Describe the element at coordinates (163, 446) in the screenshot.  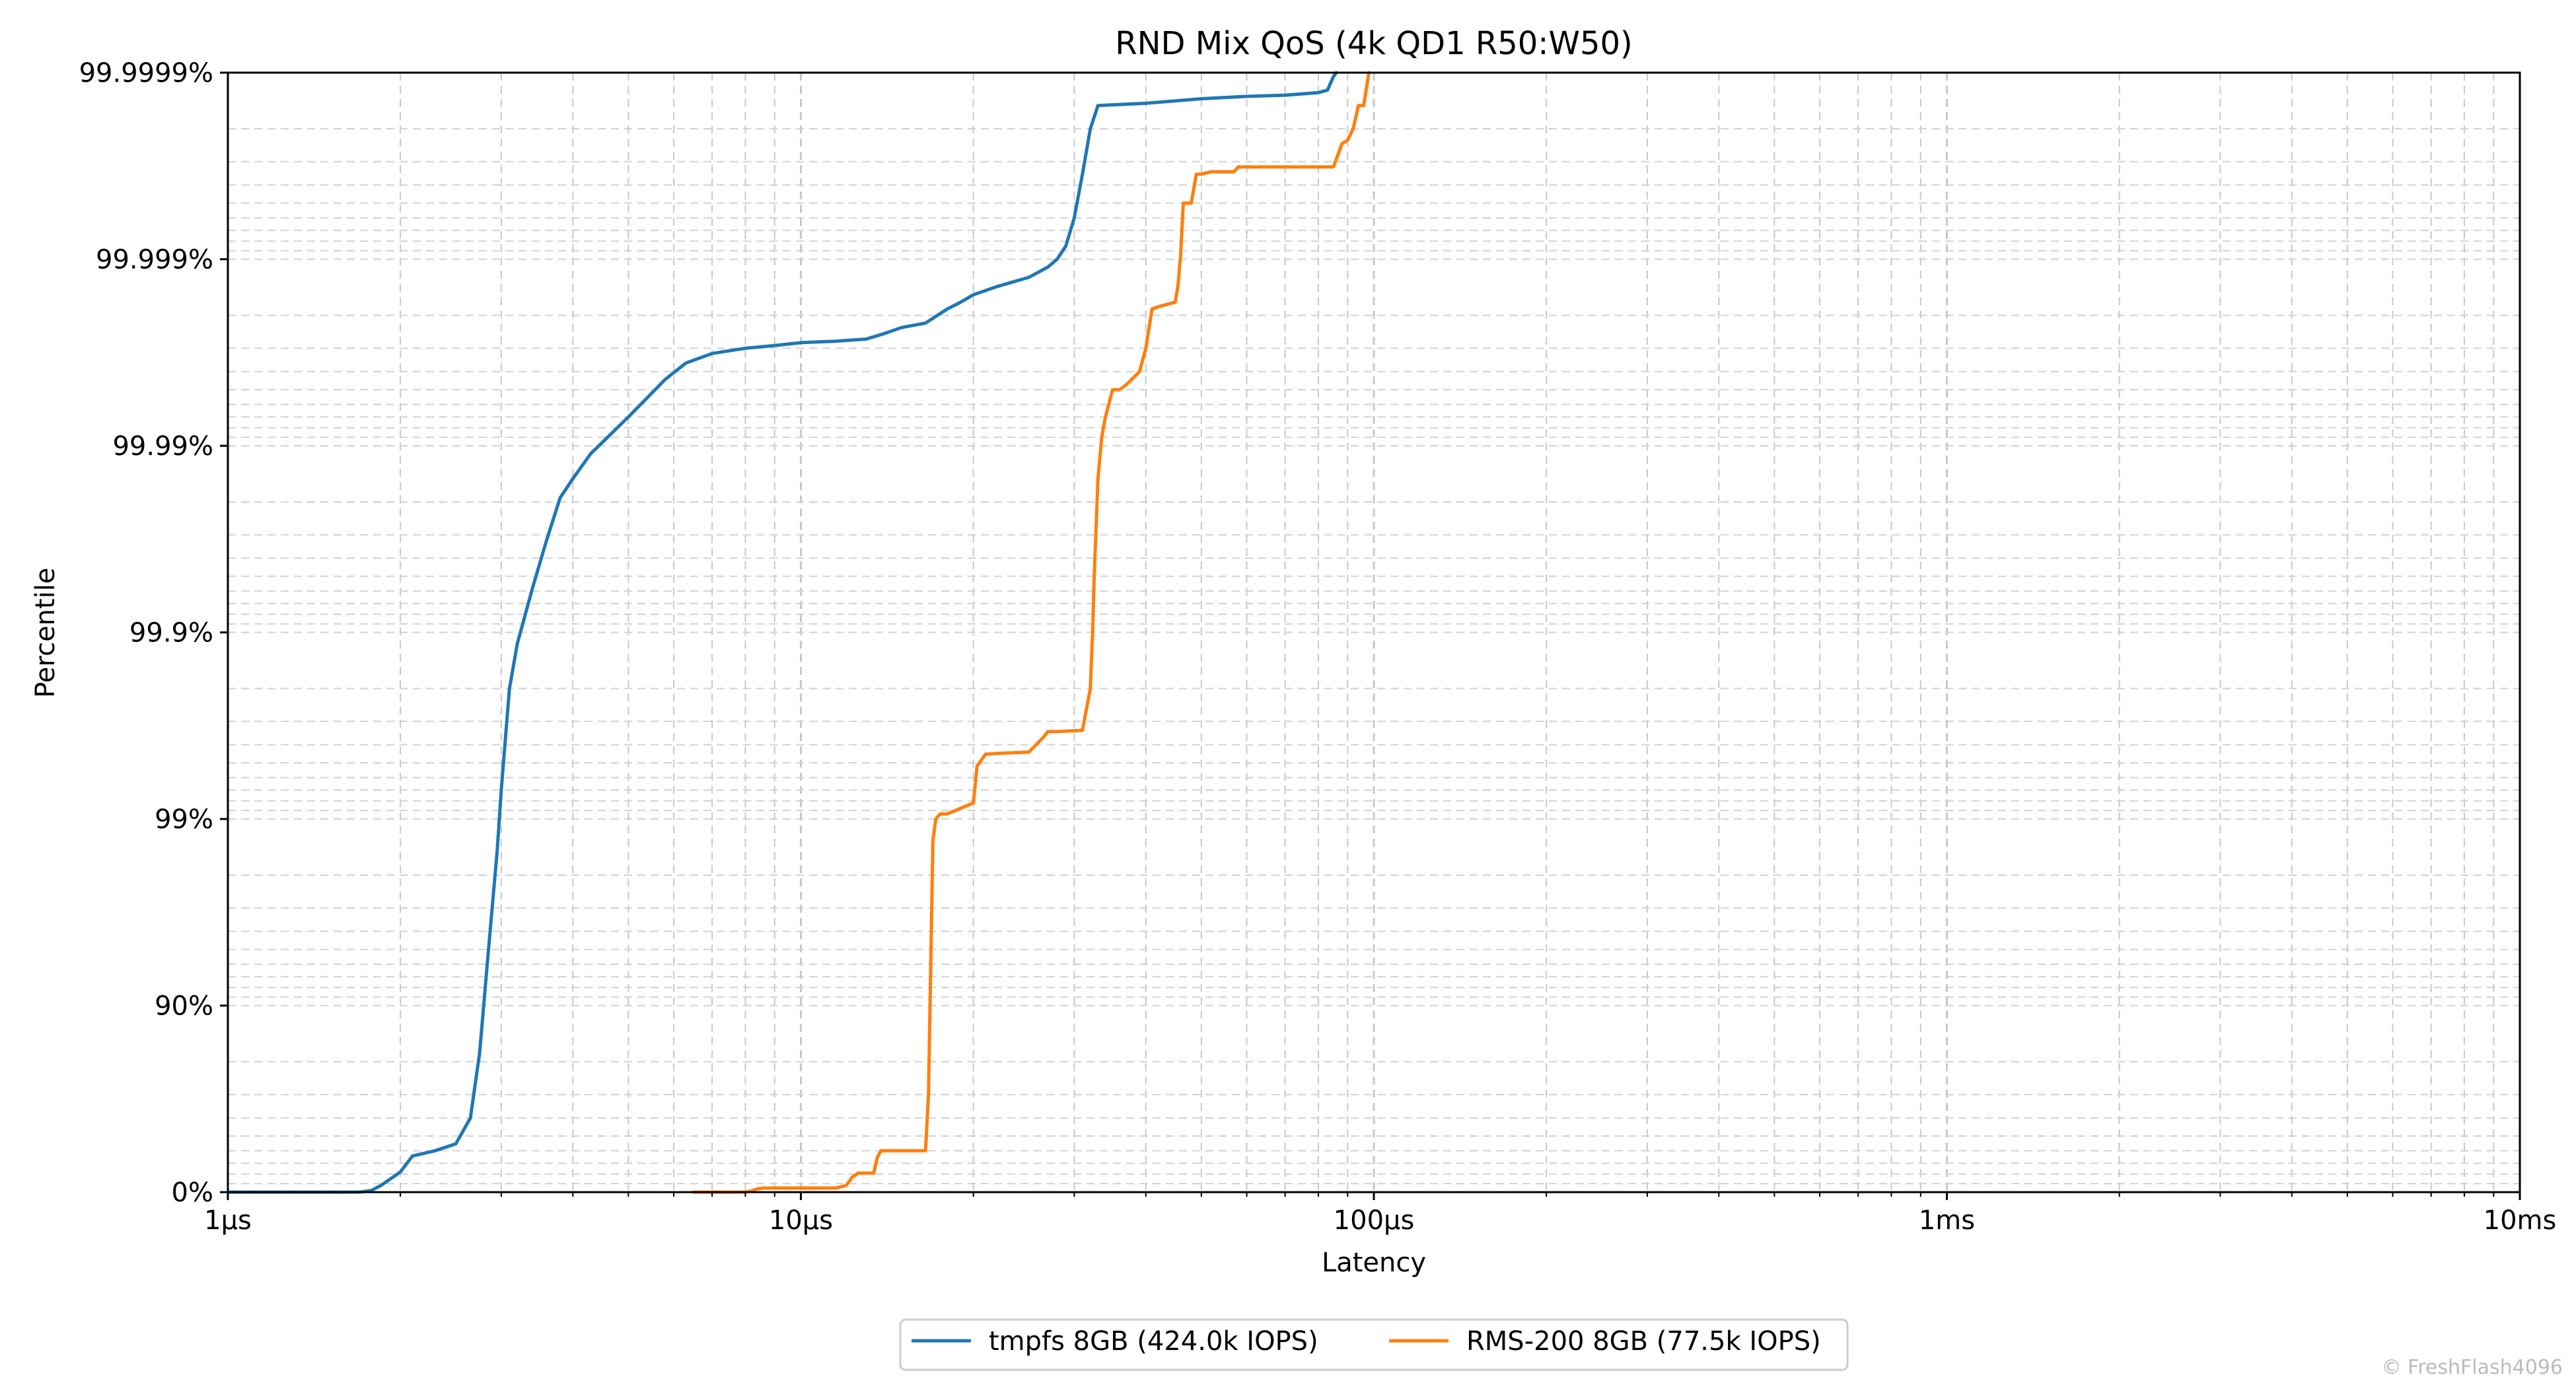
I see `y-tick-label: 99.99%` at that location.